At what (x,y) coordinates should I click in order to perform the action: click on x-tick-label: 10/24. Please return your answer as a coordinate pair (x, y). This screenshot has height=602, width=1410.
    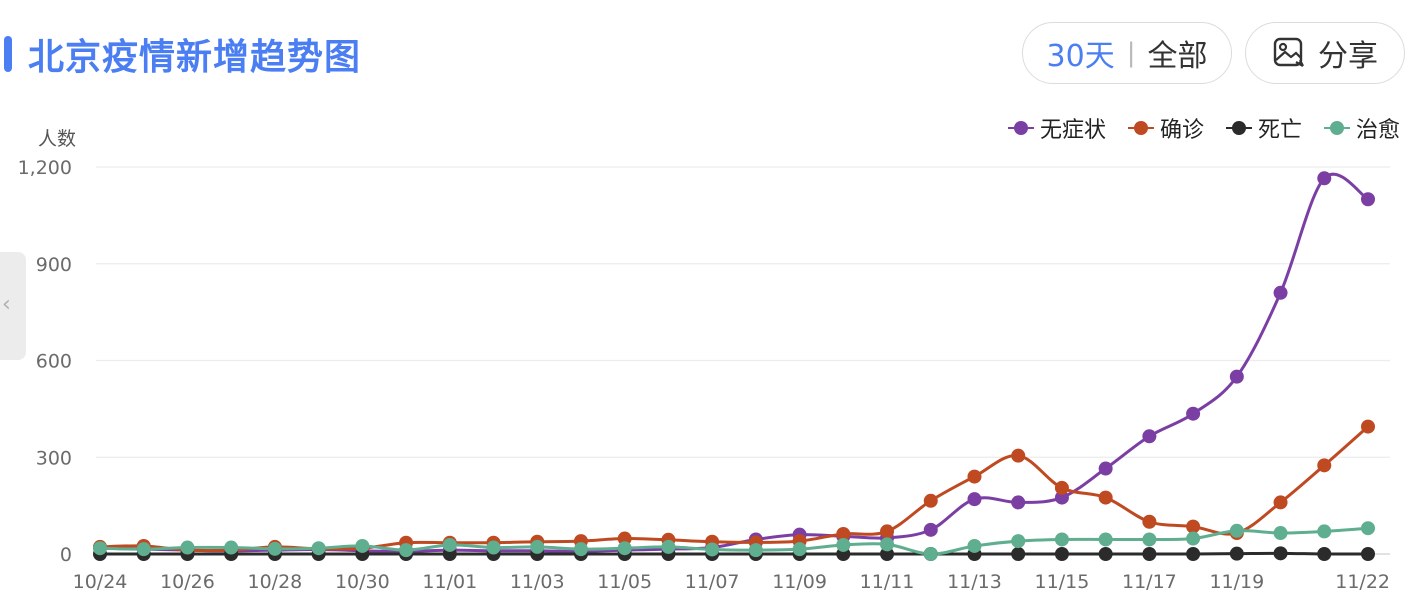
    Looking at the image, I should click on (100, 582).